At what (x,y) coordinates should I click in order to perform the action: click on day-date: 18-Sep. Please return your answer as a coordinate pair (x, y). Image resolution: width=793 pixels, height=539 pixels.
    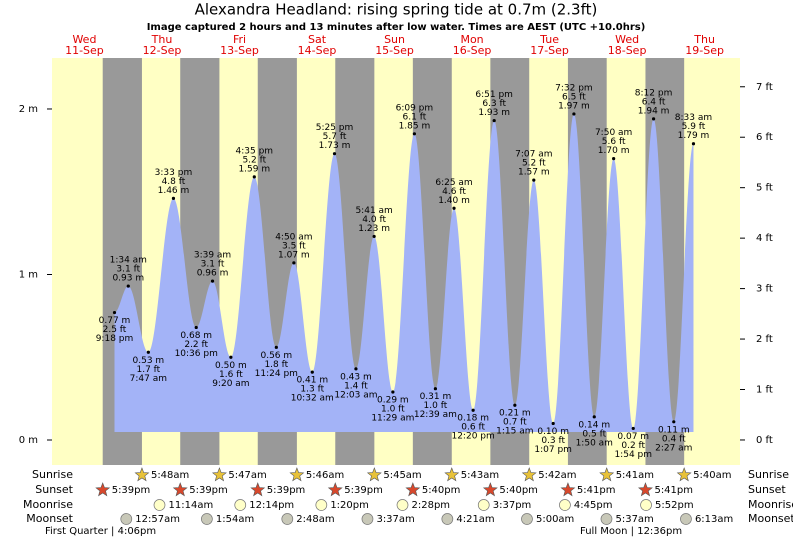
    Looking at the image, I should click on (627, 50).